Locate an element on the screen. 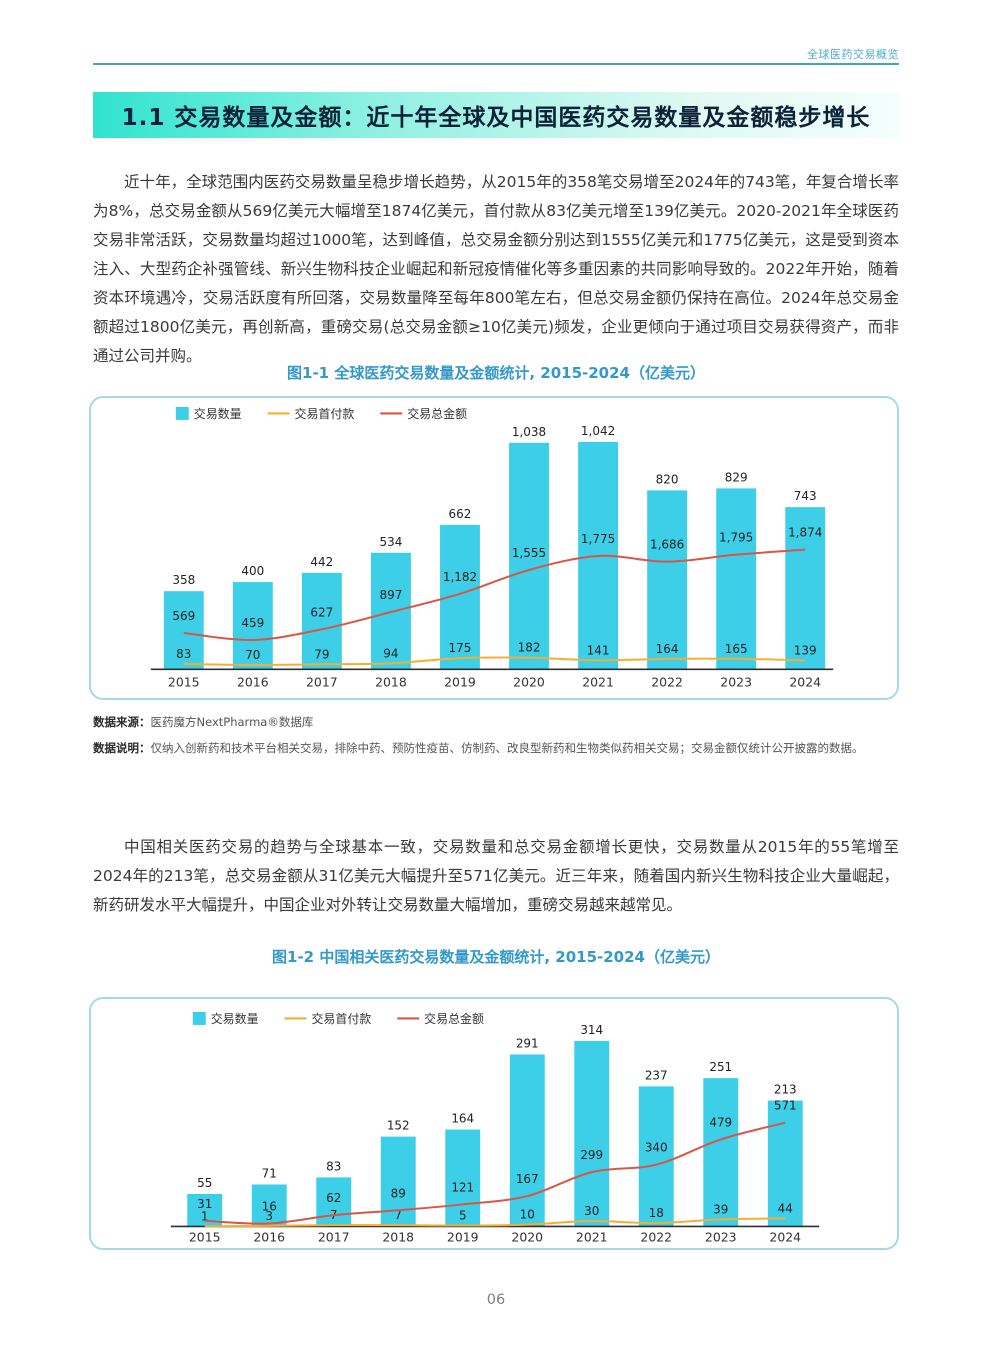 The image size is (992, 1346). chart-label: 10 is located at coordinates (527, 1215).